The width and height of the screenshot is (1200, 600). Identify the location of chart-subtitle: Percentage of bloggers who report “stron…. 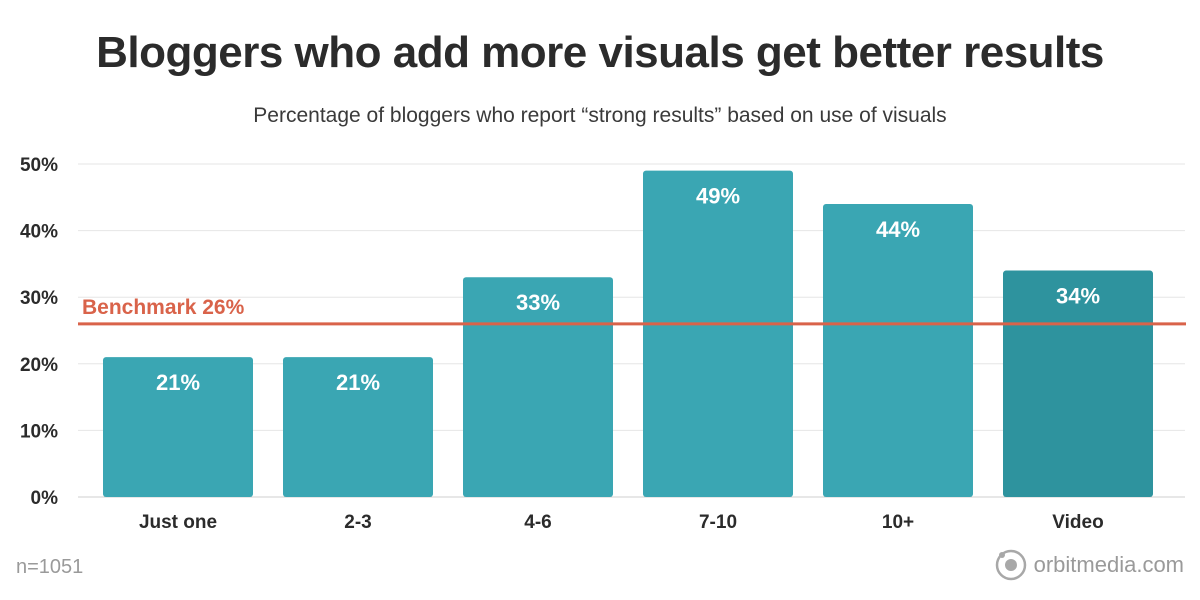
(600, 115).